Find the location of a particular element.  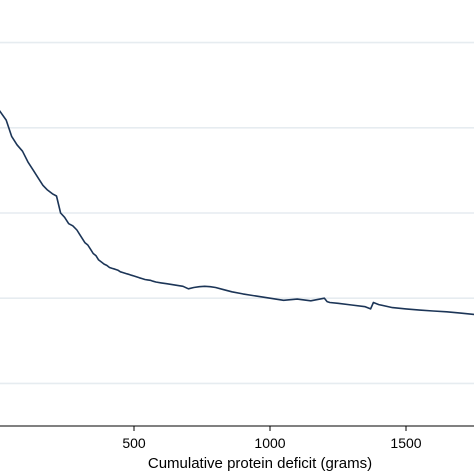

x-tick-label: 1000 is located at coordinates (269, 443).